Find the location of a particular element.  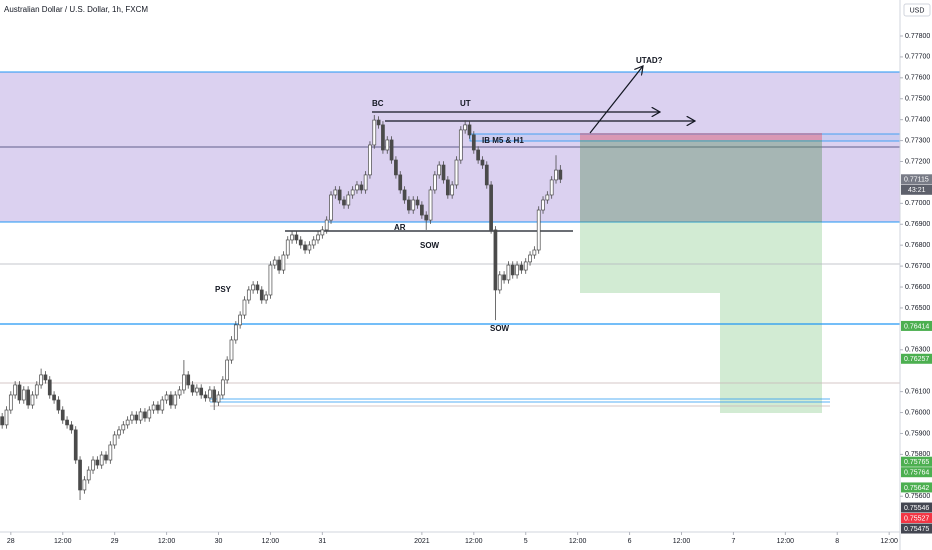

y-tick-label: 0.77300 is located at coordinates (917, 140).